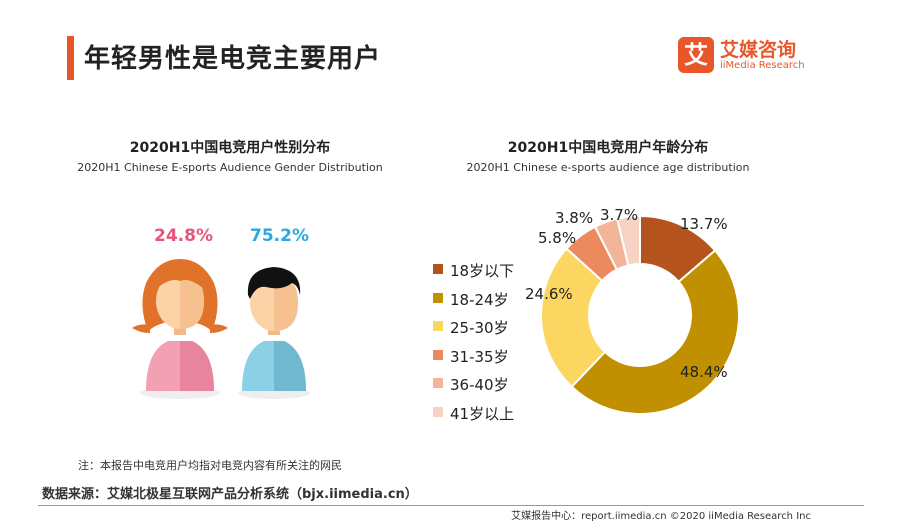 The height and width of the screenshot is (531, 903). I want to click on female-percentage: 24.8%, so click(183, 236).